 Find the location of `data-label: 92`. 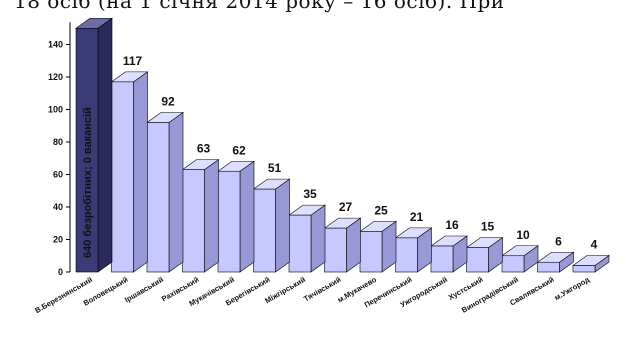

data-label: 92 is located at coordinates (168, 102).